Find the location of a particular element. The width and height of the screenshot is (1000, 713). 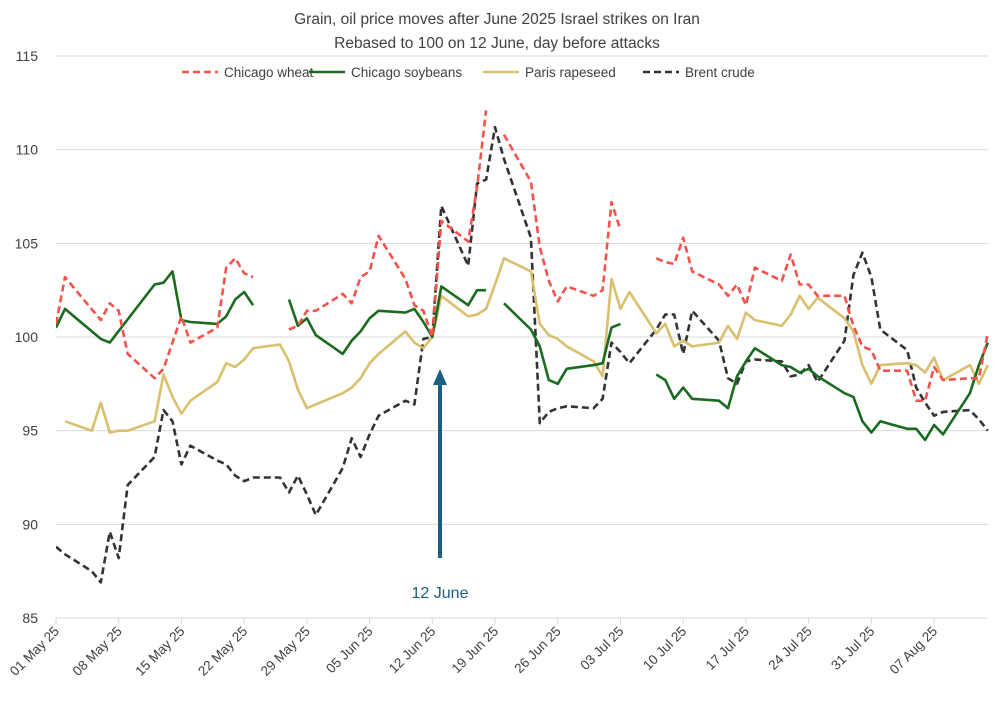

x-tick-label: 01 May 25 is located at coordinates (34, 651).